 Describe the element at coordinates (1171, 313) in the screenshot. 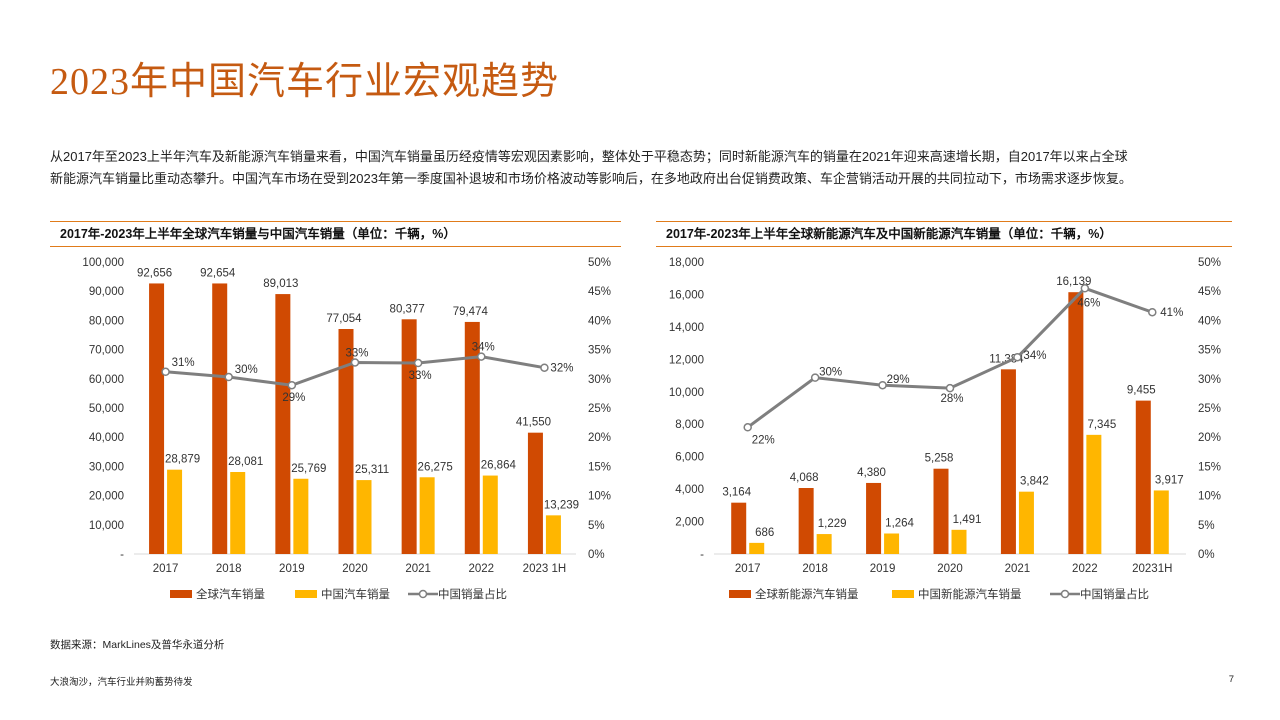

I see `share-value-label: 41%` at that location.